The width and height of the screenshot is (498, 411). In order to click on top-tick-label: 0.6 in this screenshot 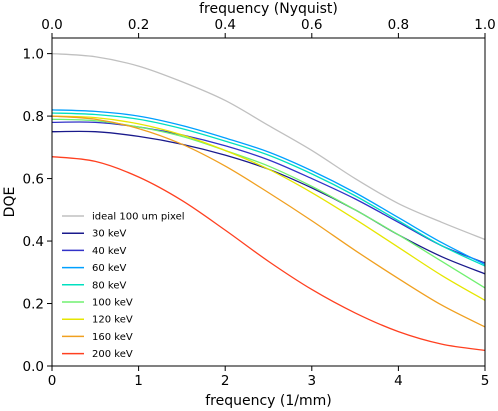, I will do `click(311, 25)`.